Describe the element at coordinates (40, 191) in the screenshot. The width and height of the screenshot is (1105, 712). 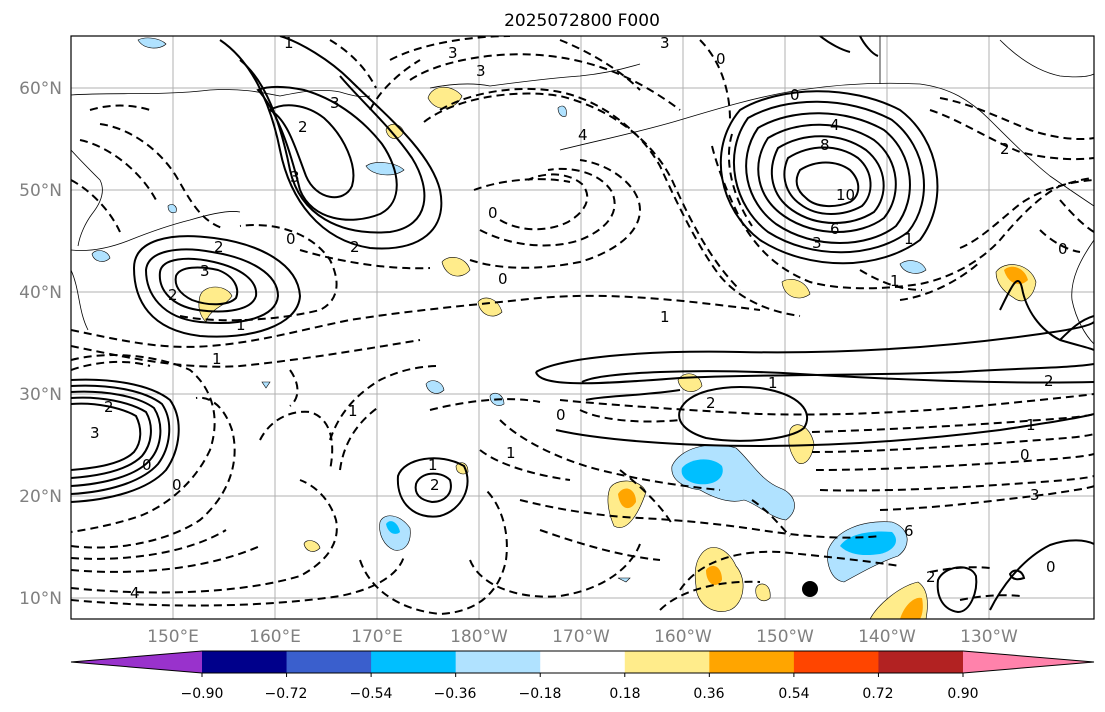
I see `lat-tick-label: 50°N` at that location.